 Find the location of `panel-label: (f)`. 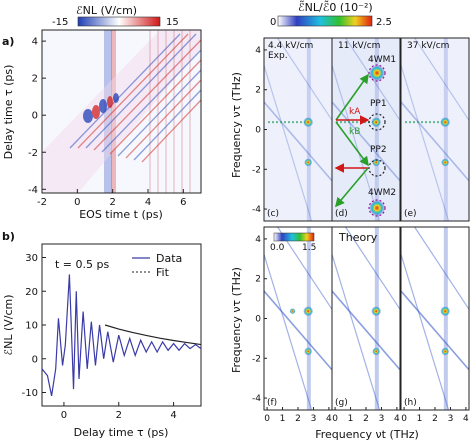

panel-label: (f) is located at coordinates (272, 403).